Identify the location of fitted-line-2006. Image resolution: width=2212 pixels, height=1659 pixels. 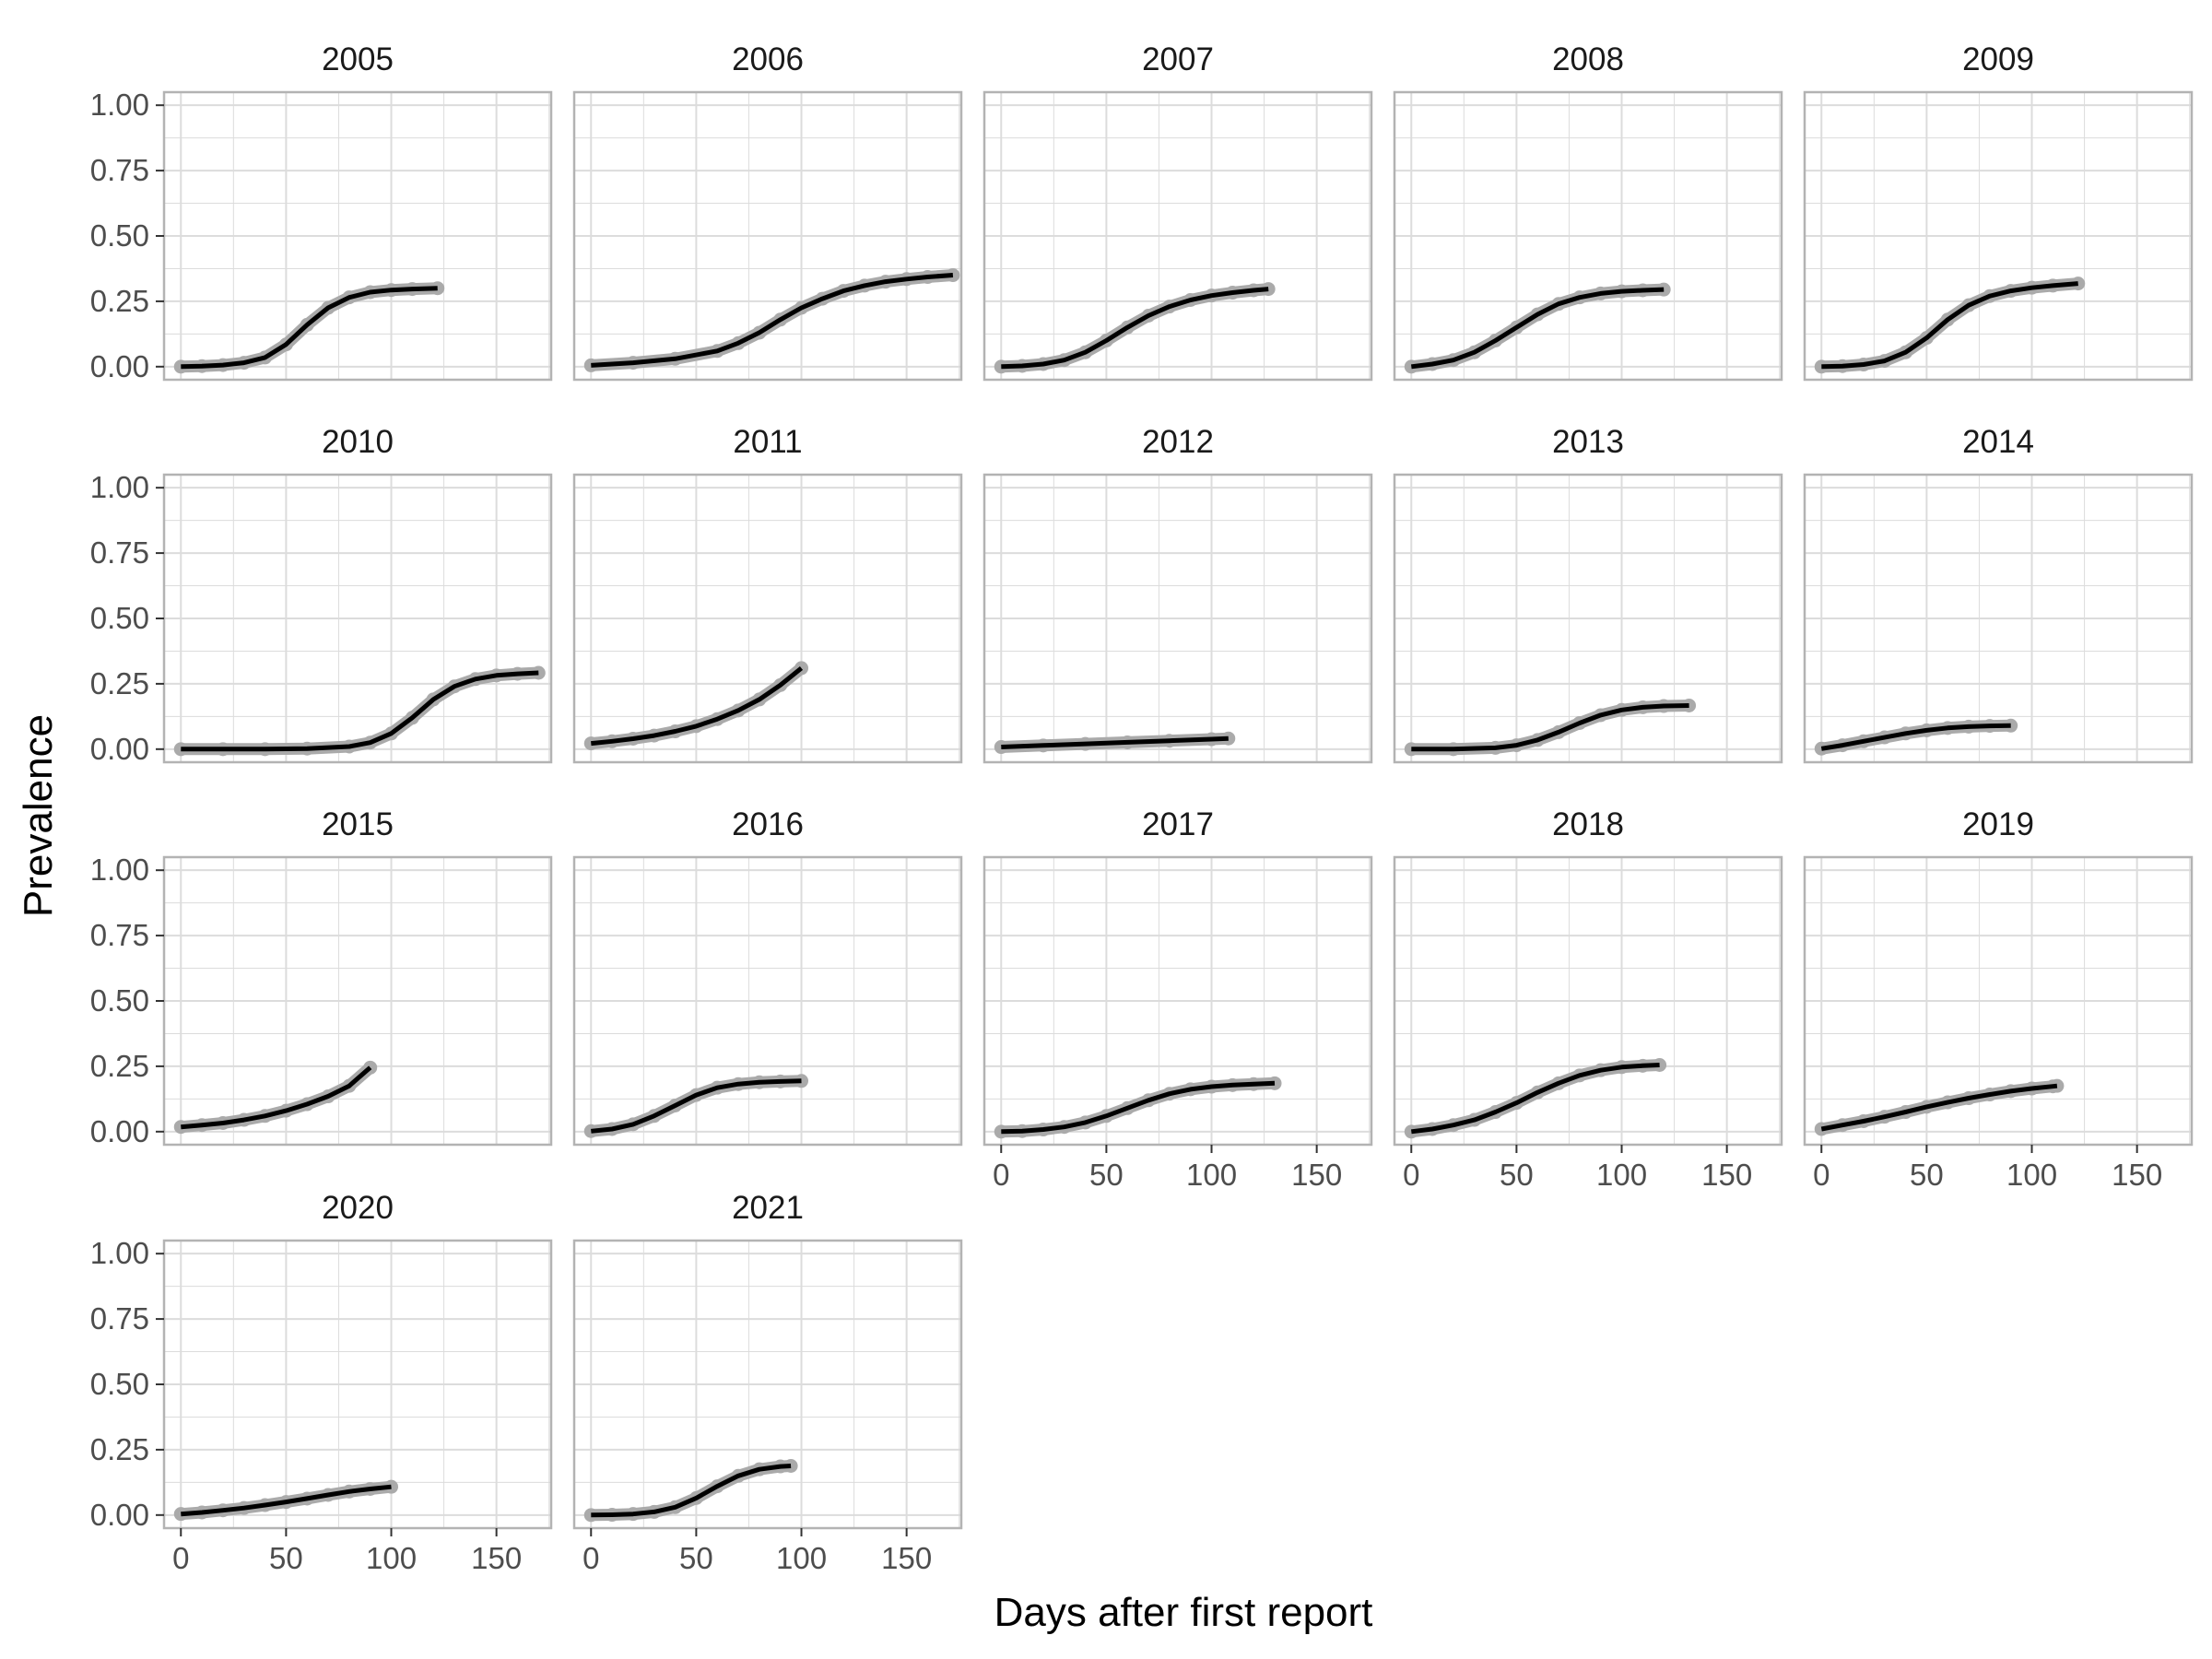
(772, 320).